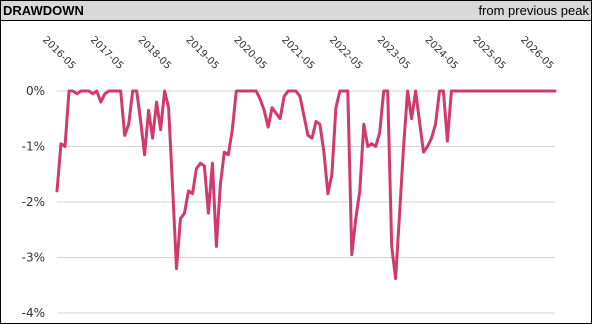 This screenshot has width=592, height=324. What do you see at coordinates (58, 53) in the screenshot?
I see `x-tick-label: 2016-05` at bounding box center [58, 53].